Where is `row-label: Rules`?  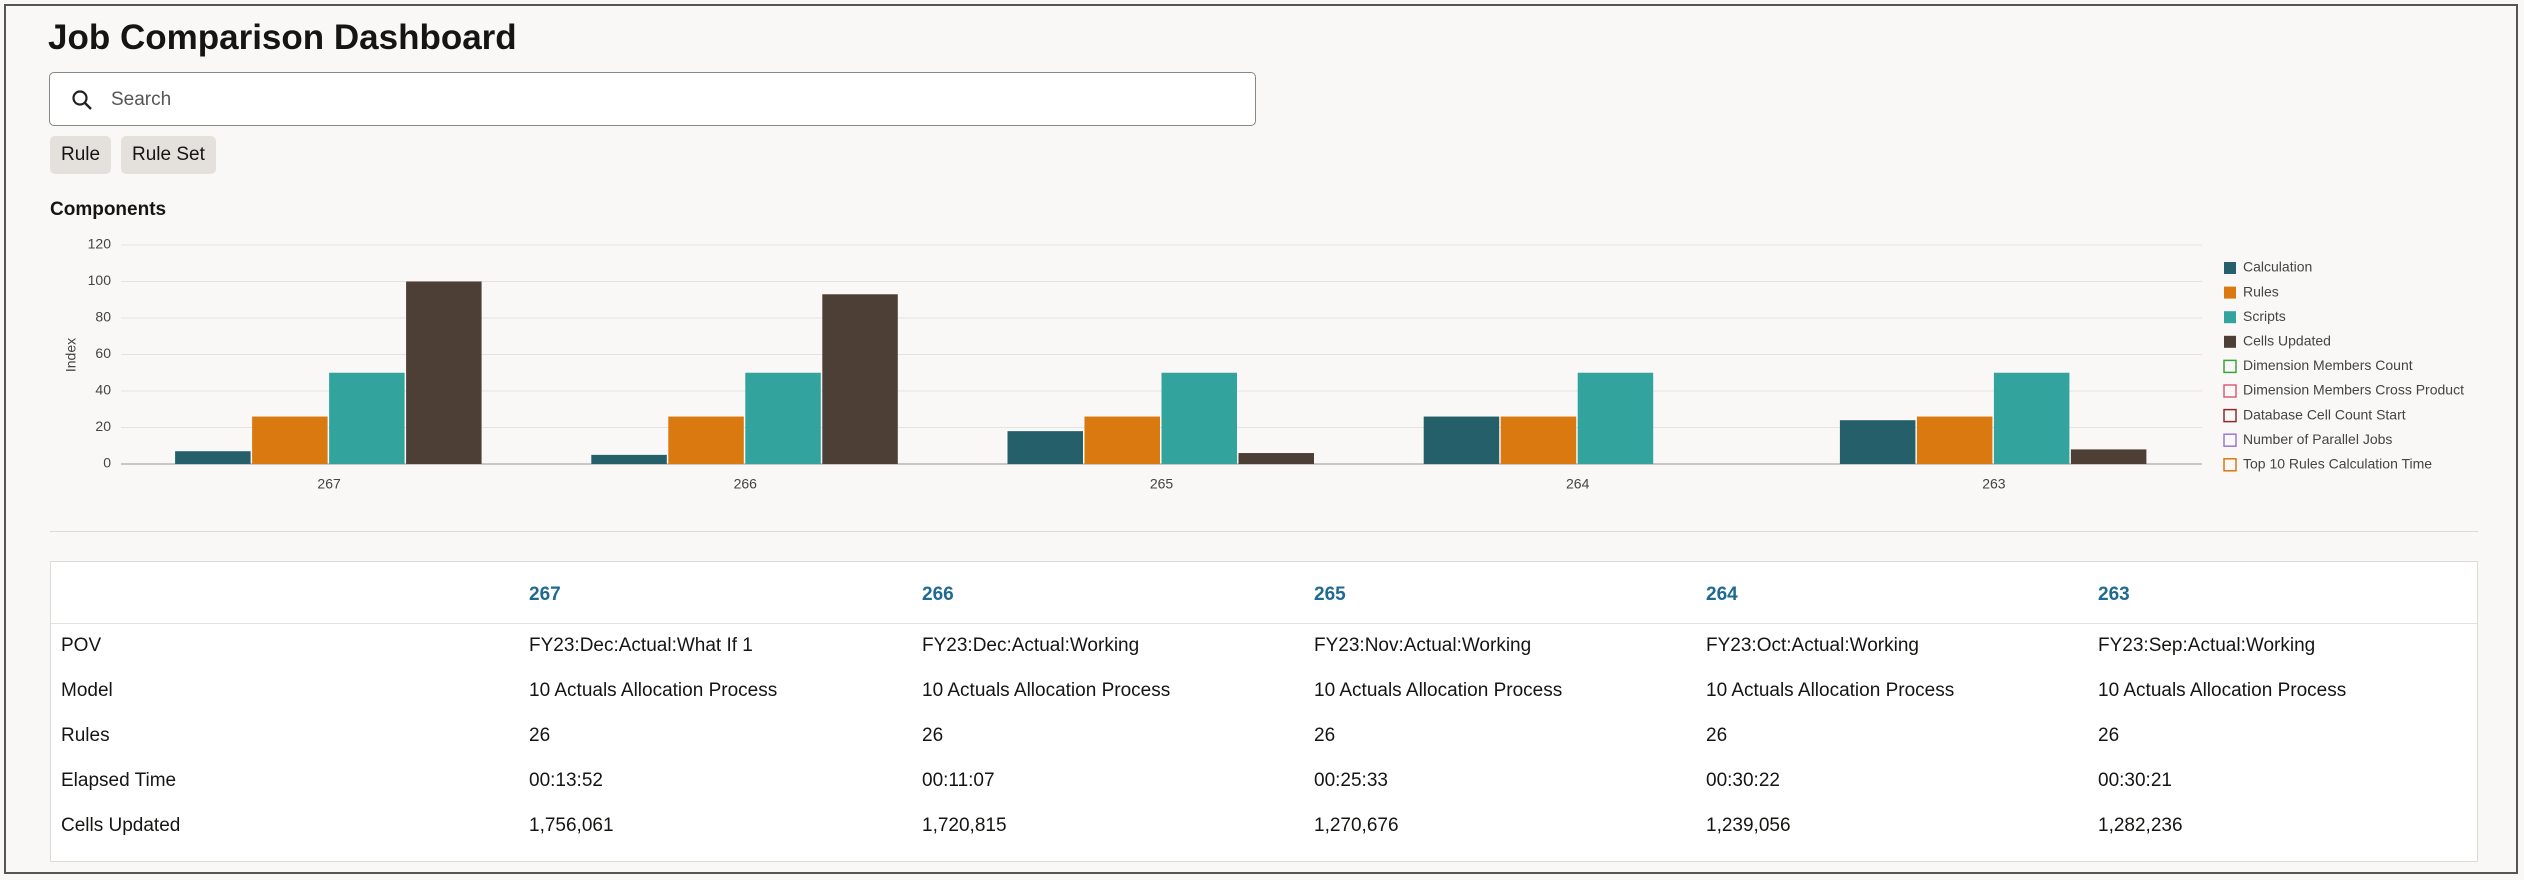
row-label: Rules is located at coordinates (85, 735).